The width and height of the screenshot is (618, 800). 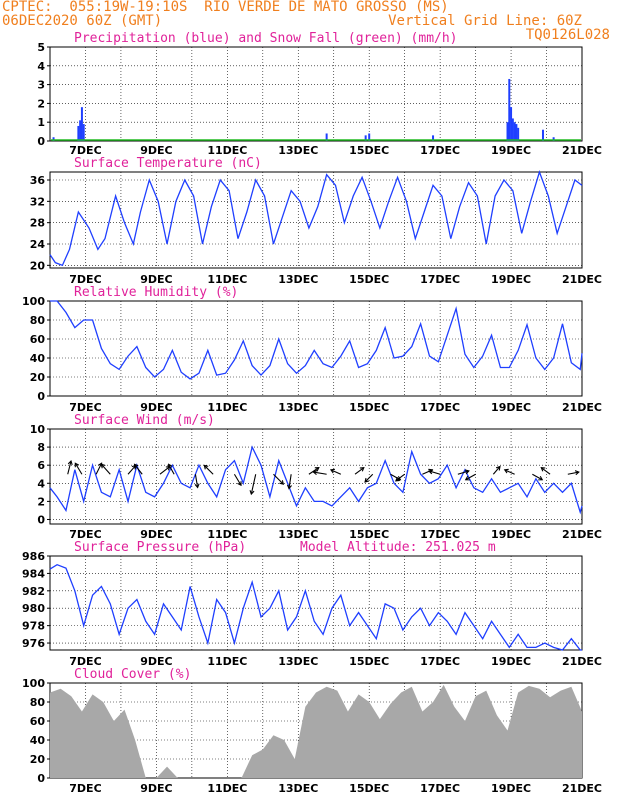 What do you see at coordinates (38, 244) in the screenshot?
I see `y-tick-label: 24` at bounding box center [38, 244].